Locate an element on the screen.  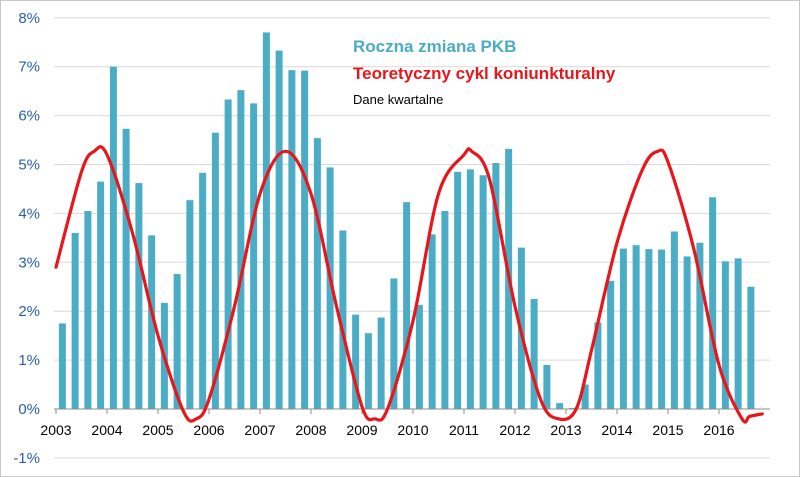
y-tick-label: 2% is located at coordinates (29, 311).